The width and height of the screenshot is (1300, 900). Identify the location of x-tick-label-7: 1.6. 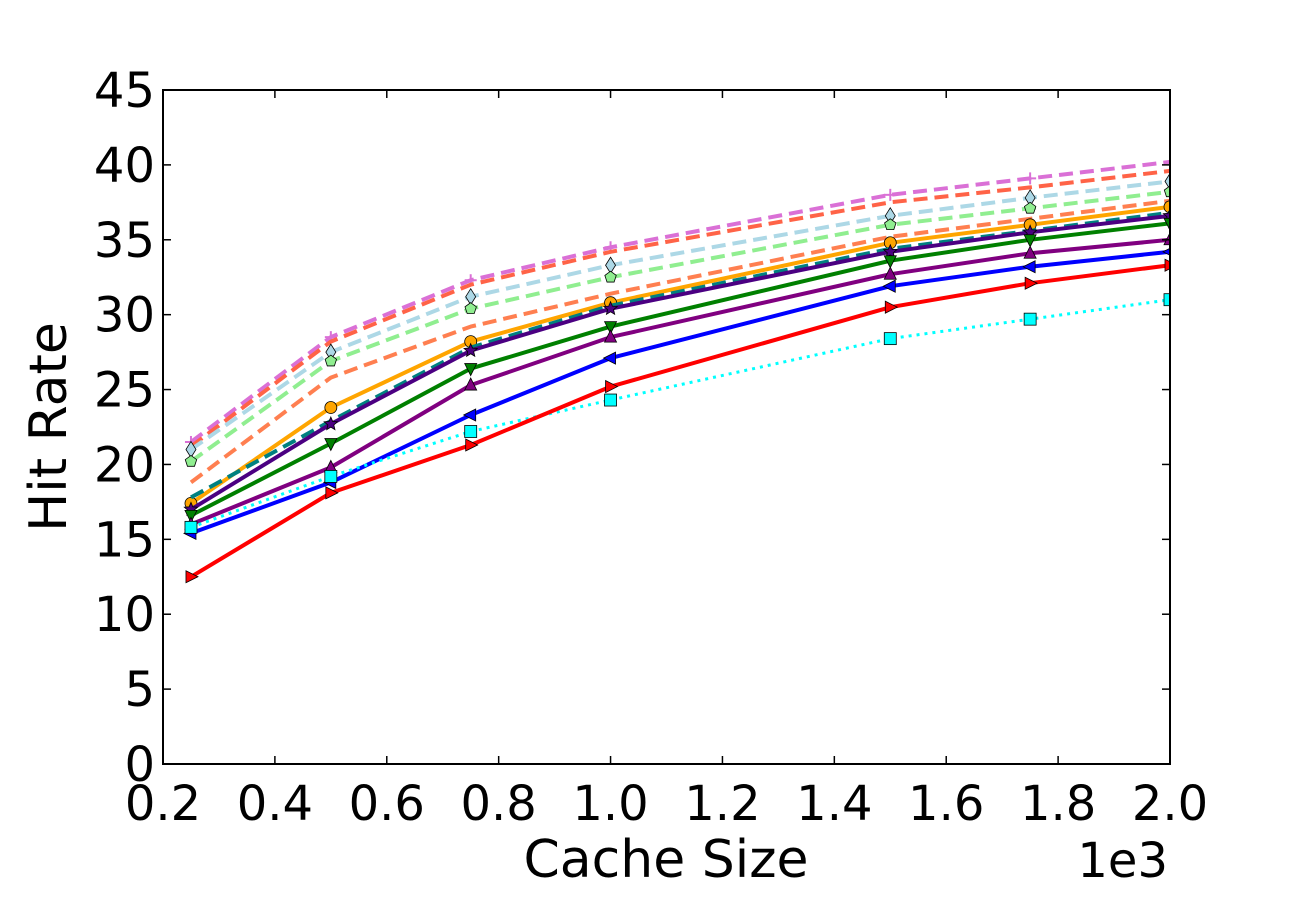
(946, 804).